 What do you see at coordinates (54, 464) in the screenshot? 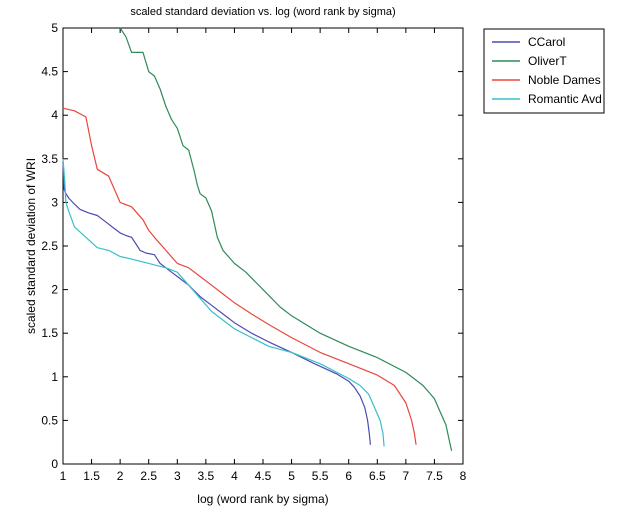
I see `y-tick-label: 0` at bounding box center [54, 464].